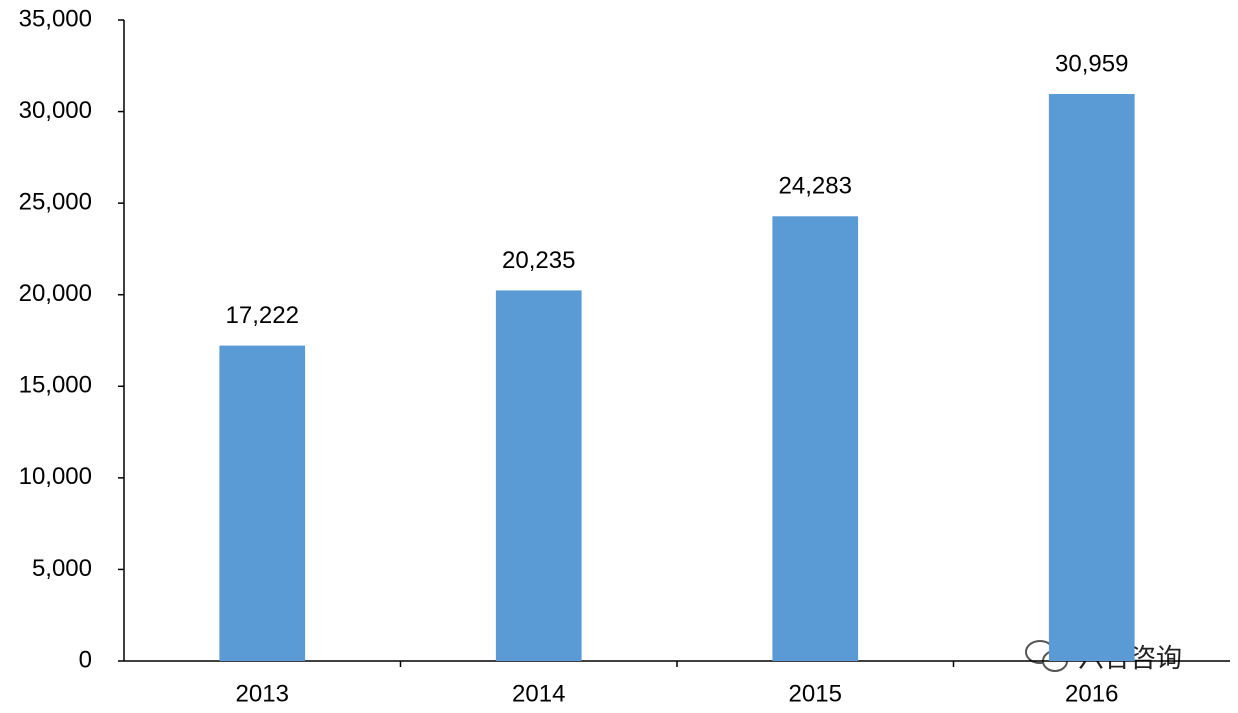  I want to click on y-tick-label: 5,000, so click(62, 568).